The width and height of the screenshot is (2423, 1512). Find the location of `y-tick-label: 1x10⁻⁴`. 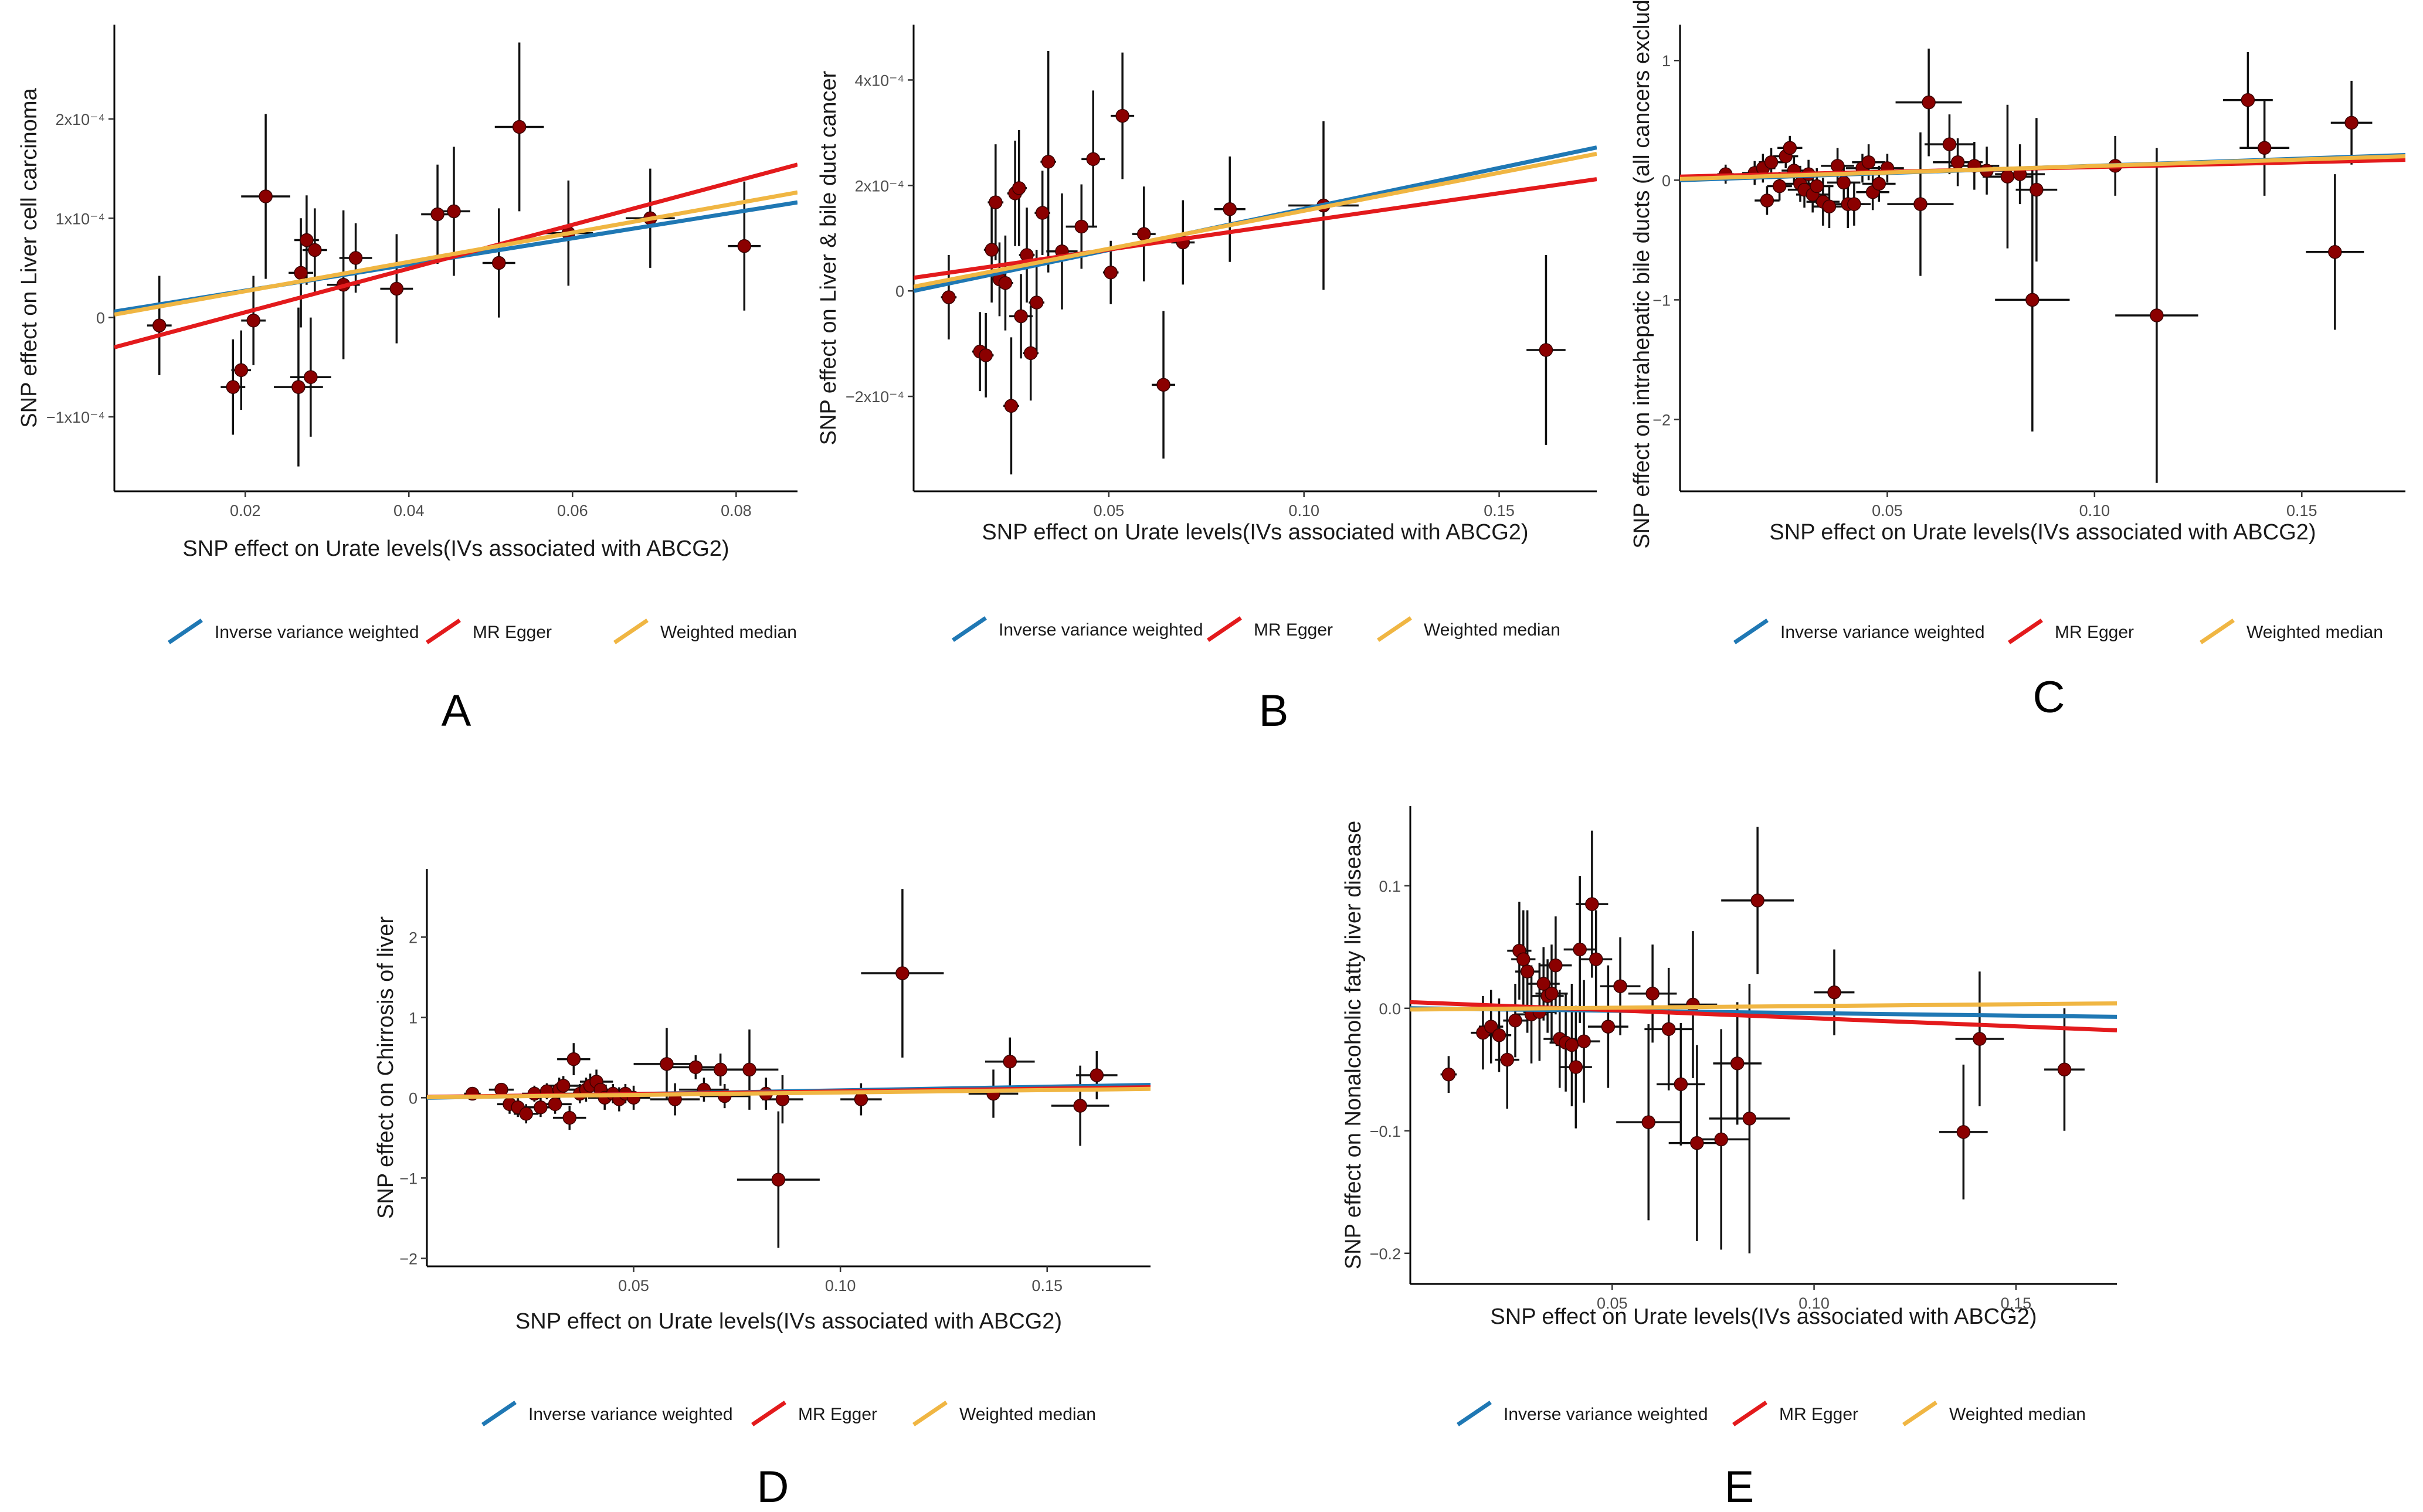

y-tick-label: 1x10⁻⁴ is located at coordinates (80, 218).